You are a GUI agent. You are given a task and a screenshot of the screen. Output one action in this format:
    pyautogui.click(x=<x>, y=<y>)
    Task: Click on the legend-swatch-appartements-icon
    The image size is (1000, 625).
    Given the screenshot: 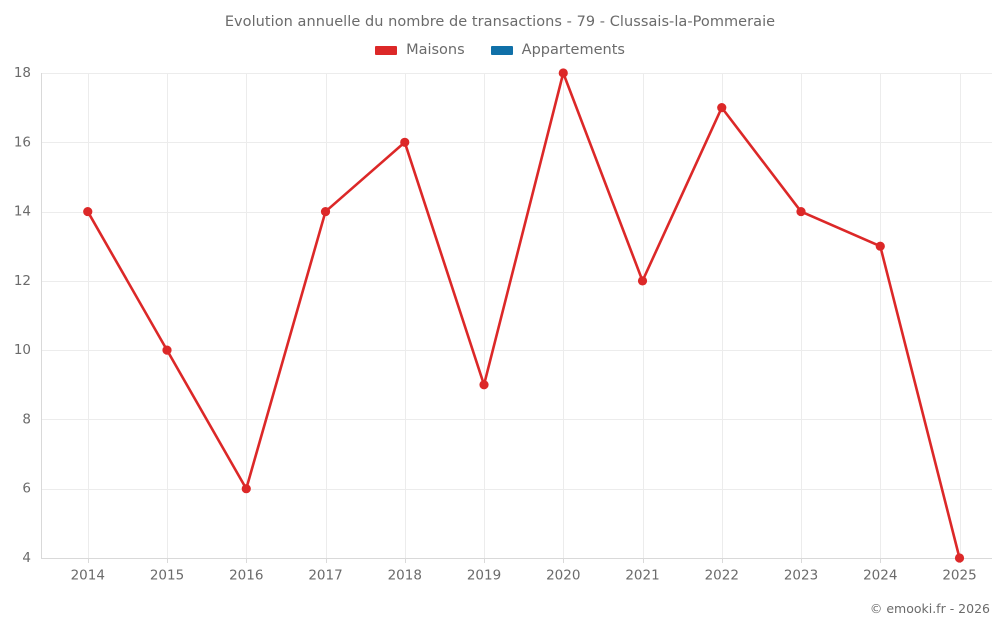 What is the action you would take?
    pyautogui.click(x=501, y=50)
    